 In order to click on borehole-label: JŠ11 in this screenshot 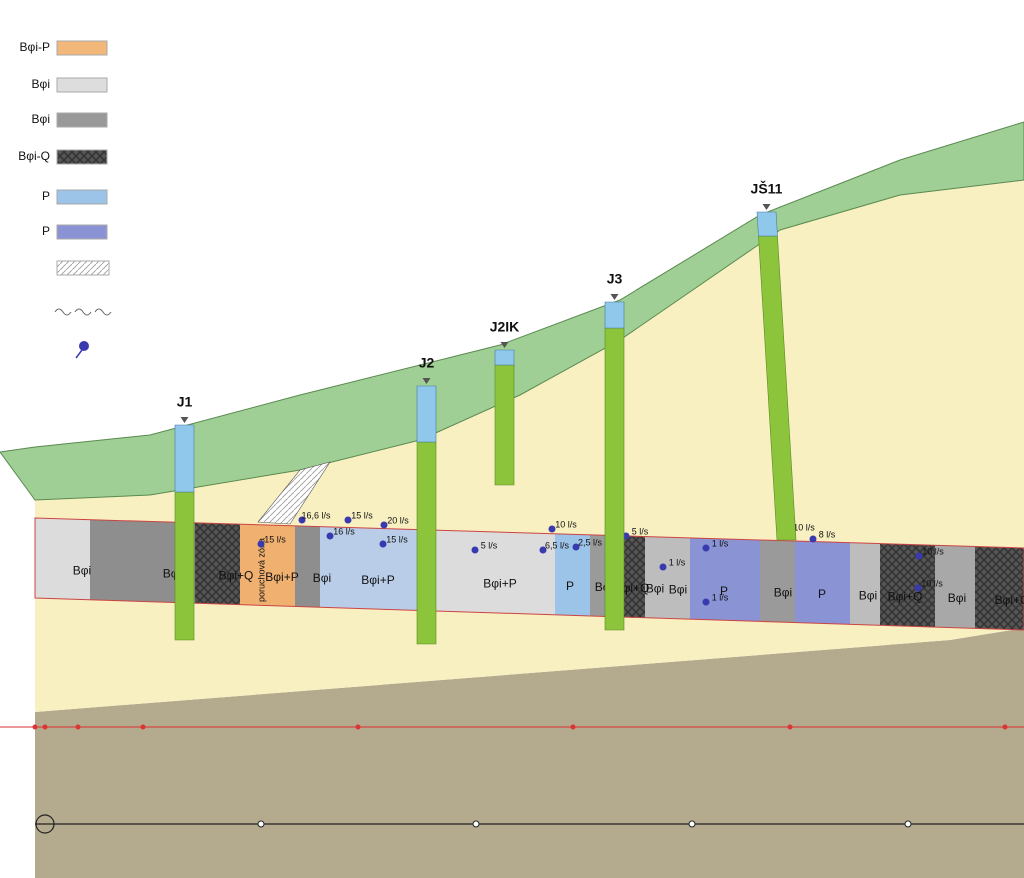, I will do `click(767, 188)`.